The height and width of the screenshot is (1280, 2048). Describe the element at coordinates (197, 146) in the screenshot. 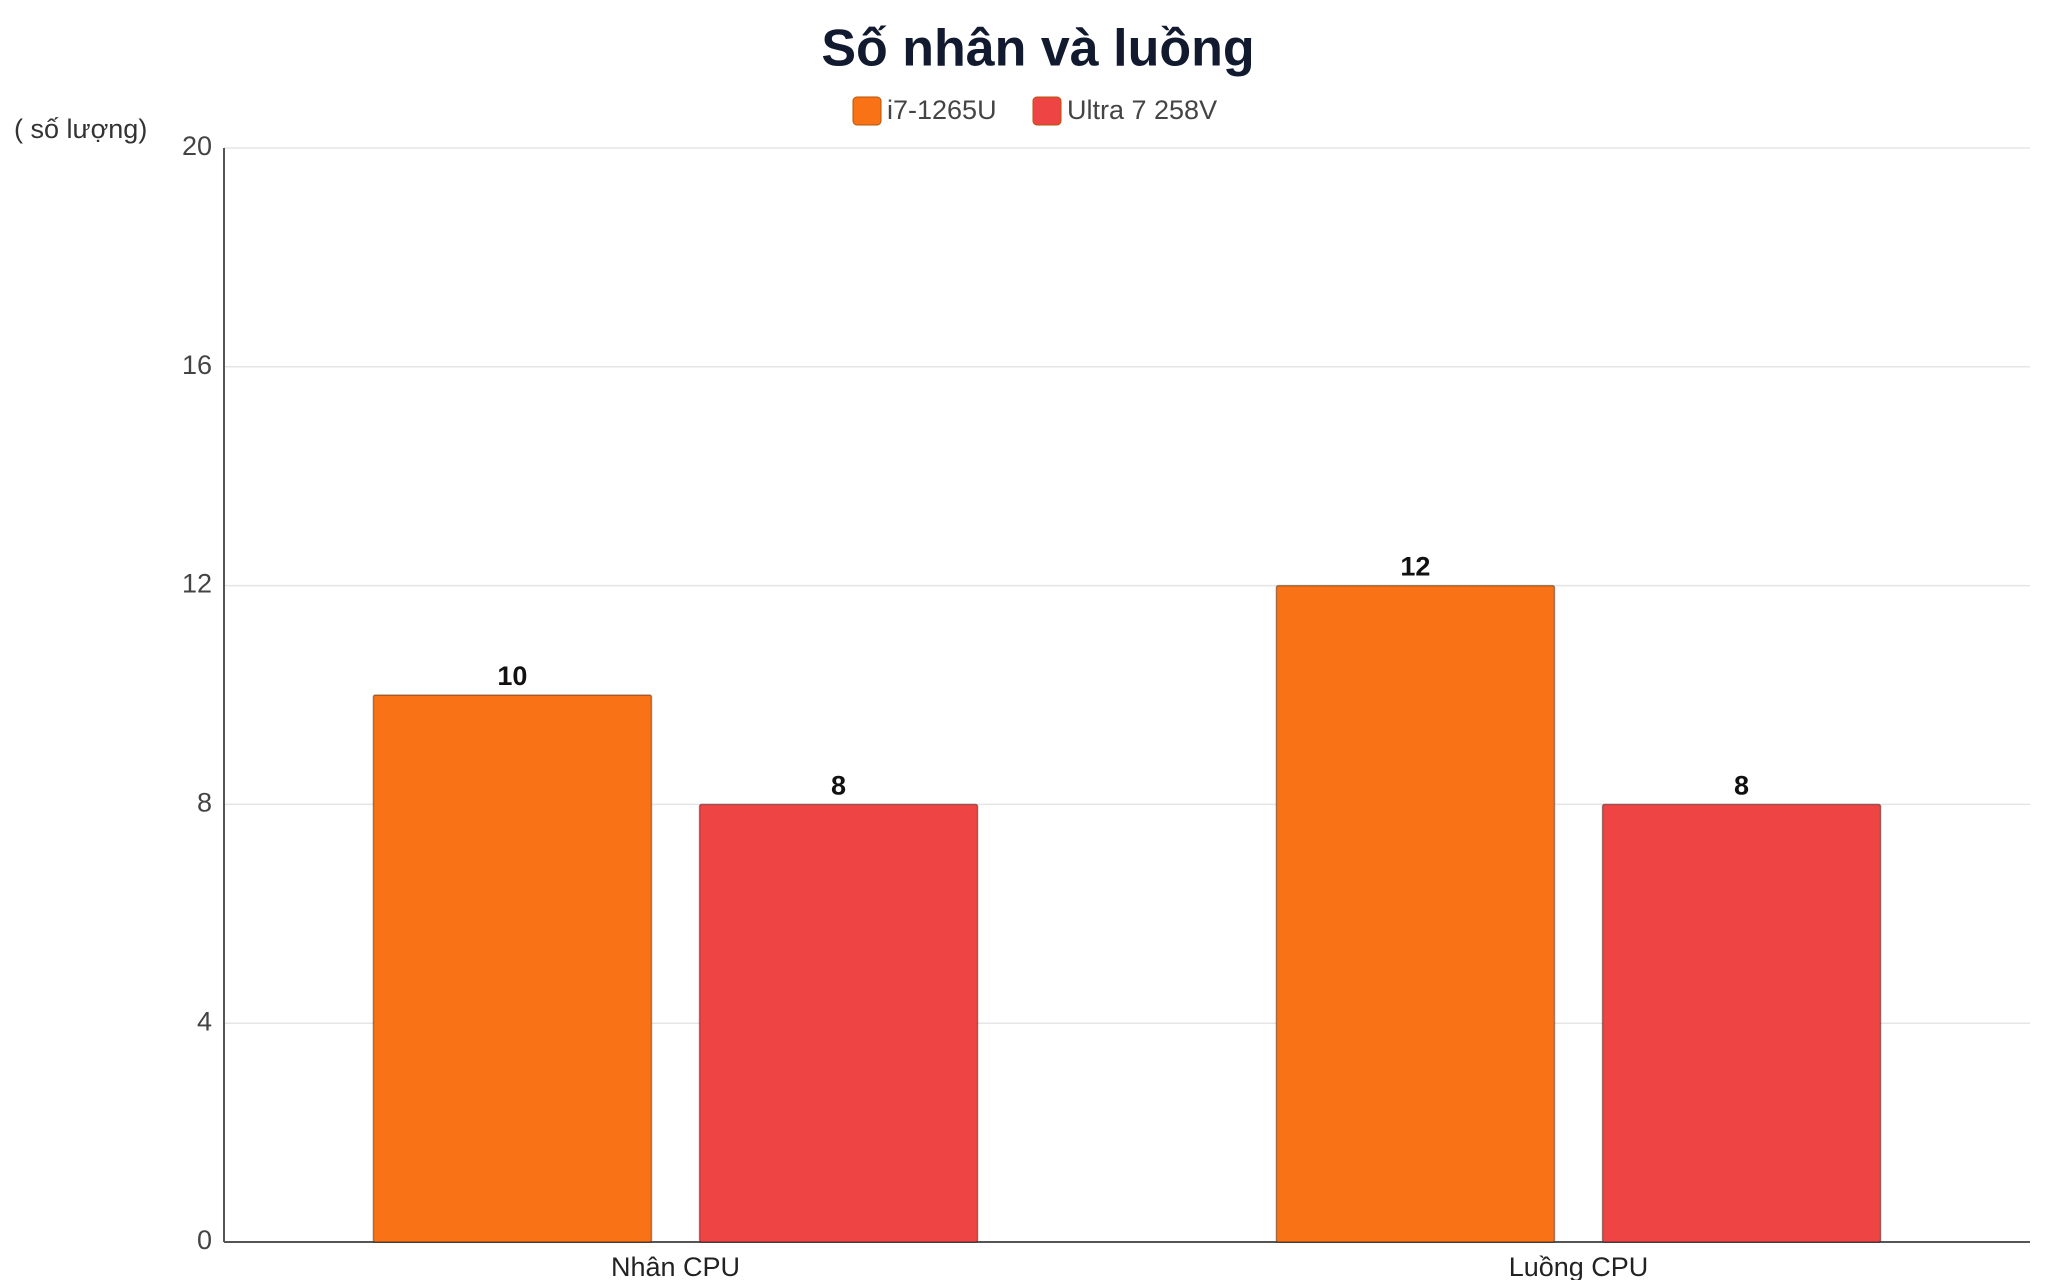

I see `y-tick-label: 20` at that location.